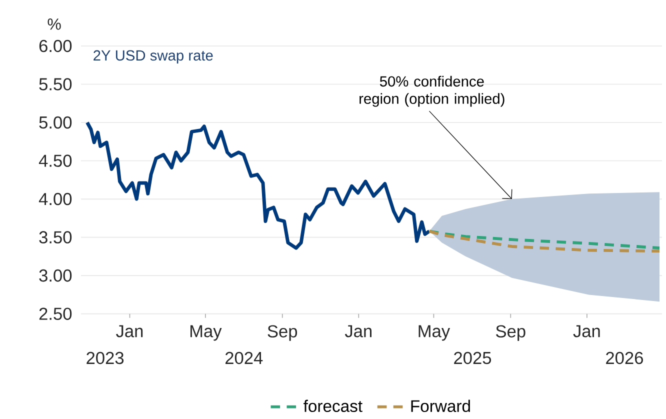 Image resolution: width=666 pixels, height=419 pixels. Describe the element at coordinates (55, 314) in the screenshot. I see `y-tick-label: 2.50` at that location.